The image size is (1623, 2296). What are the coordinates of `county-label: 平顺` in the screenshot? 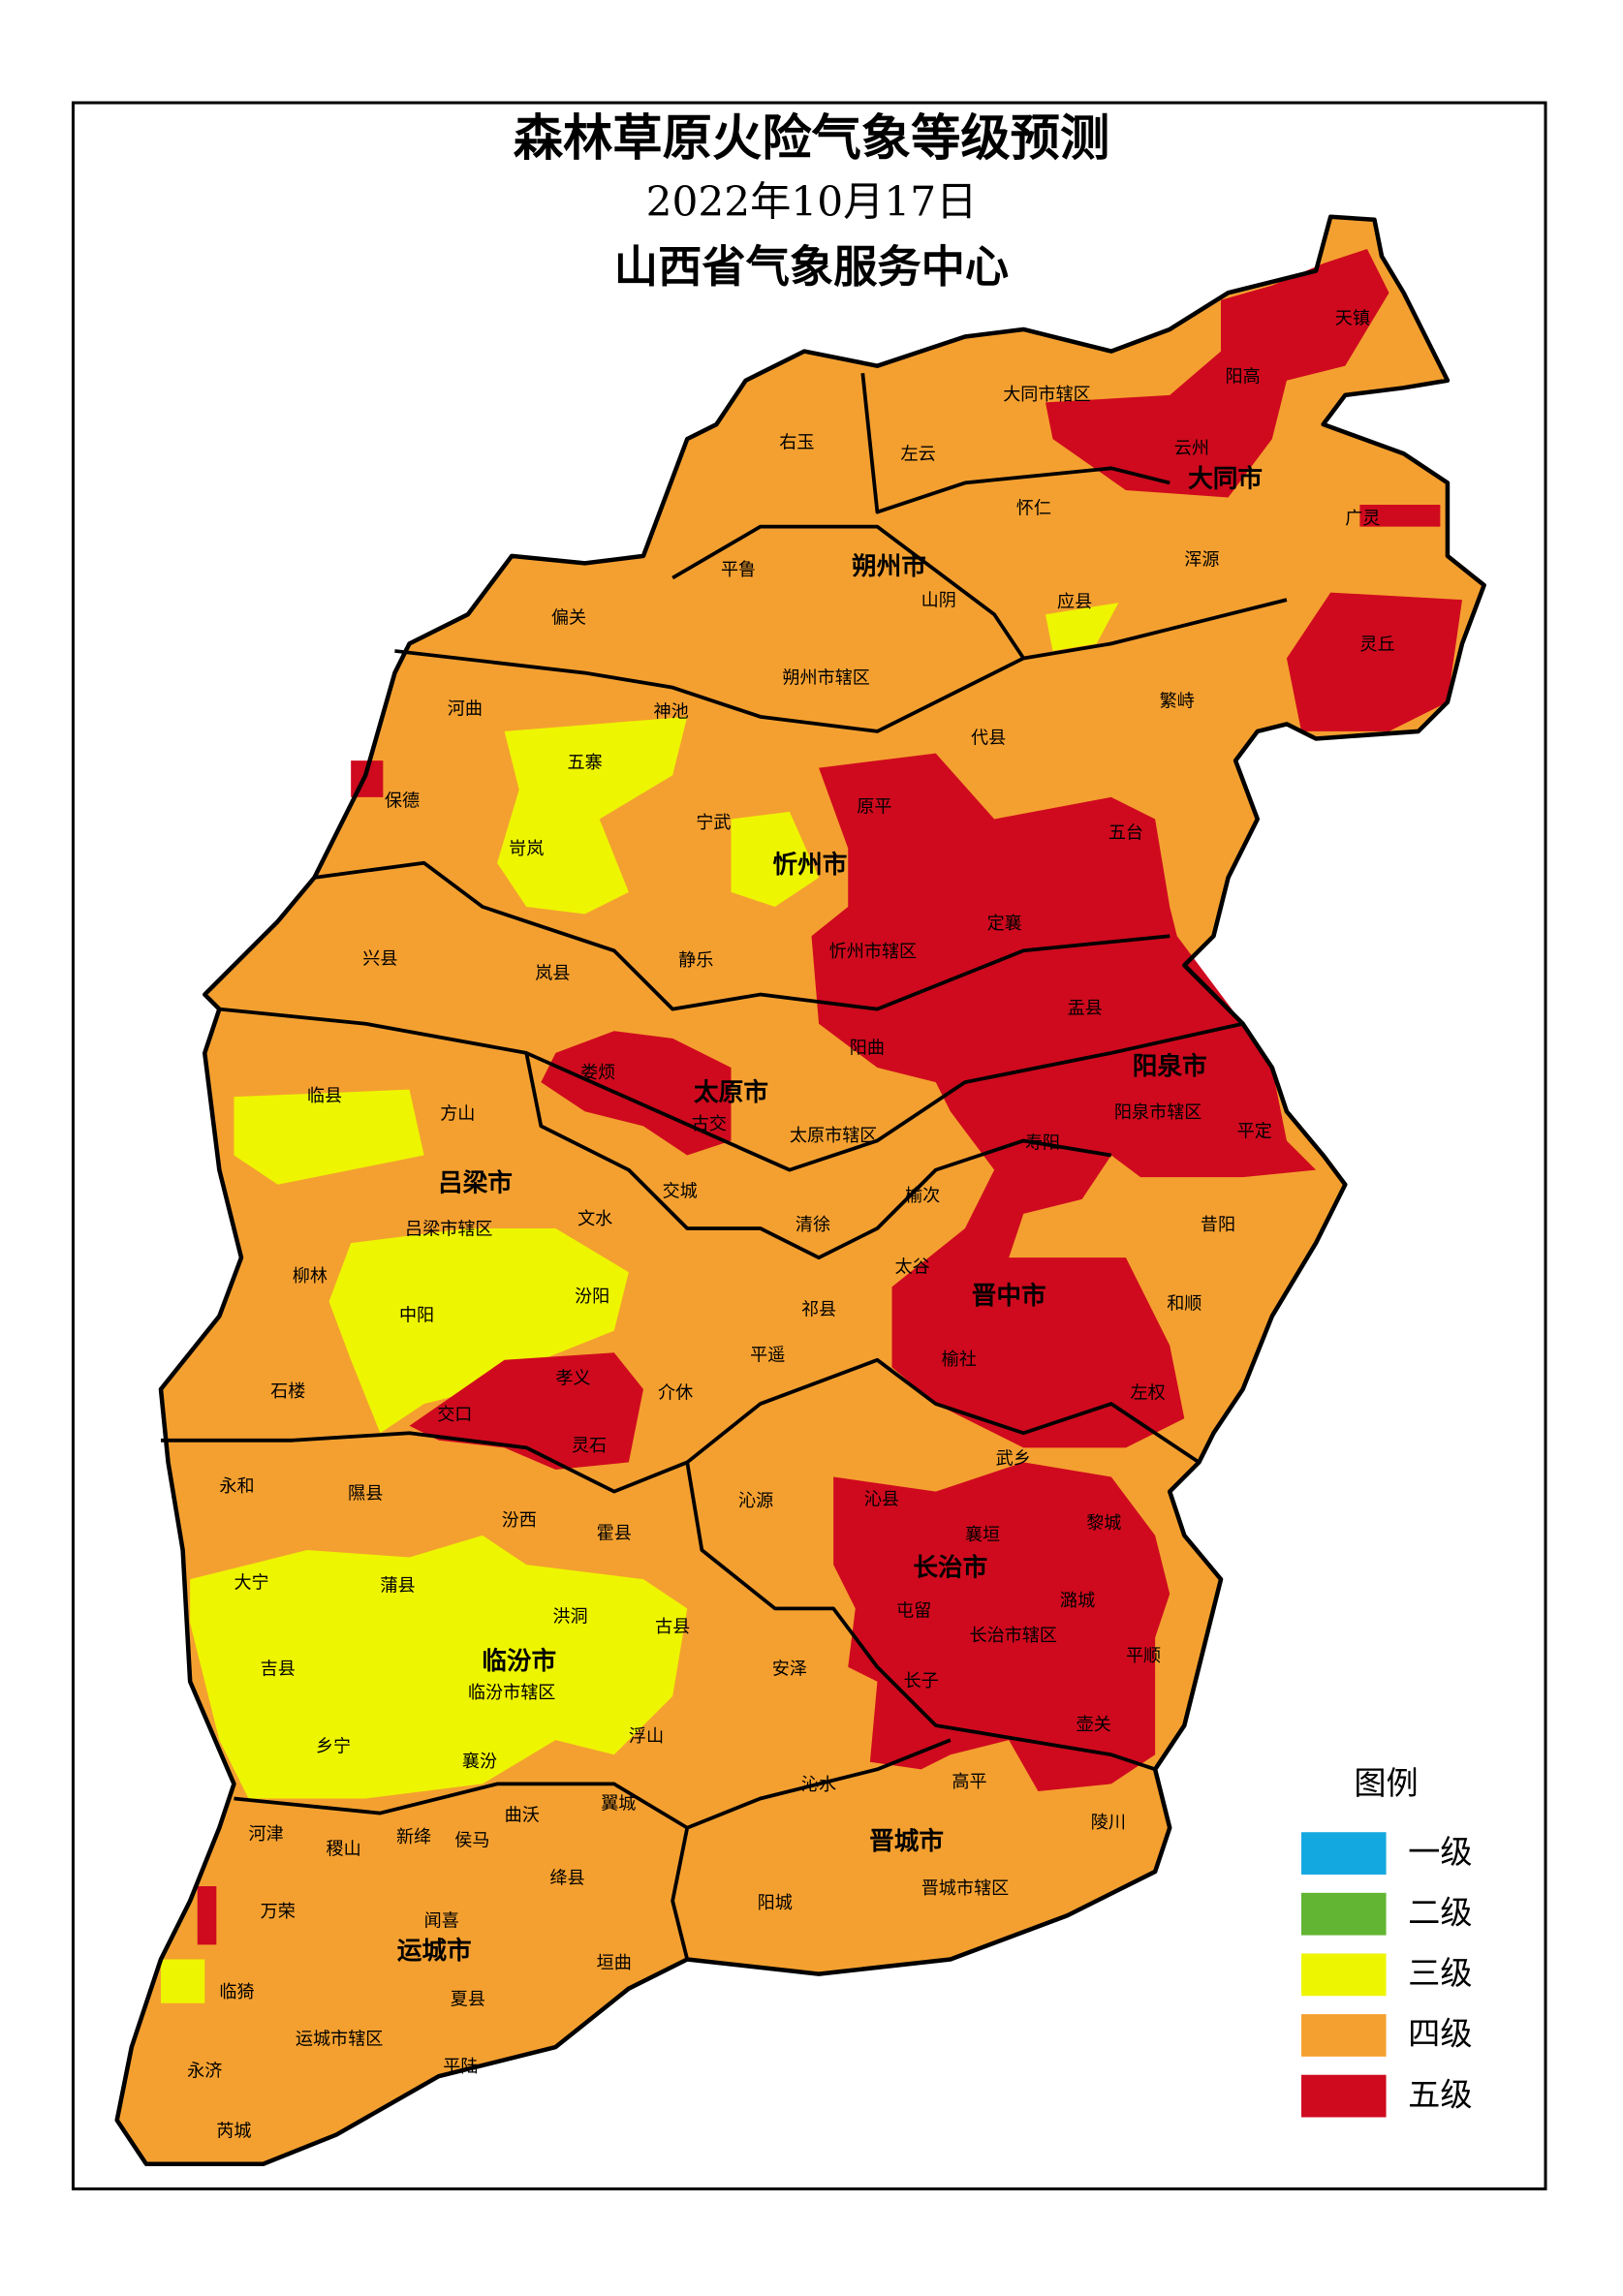 It's located at (1143, 1656).